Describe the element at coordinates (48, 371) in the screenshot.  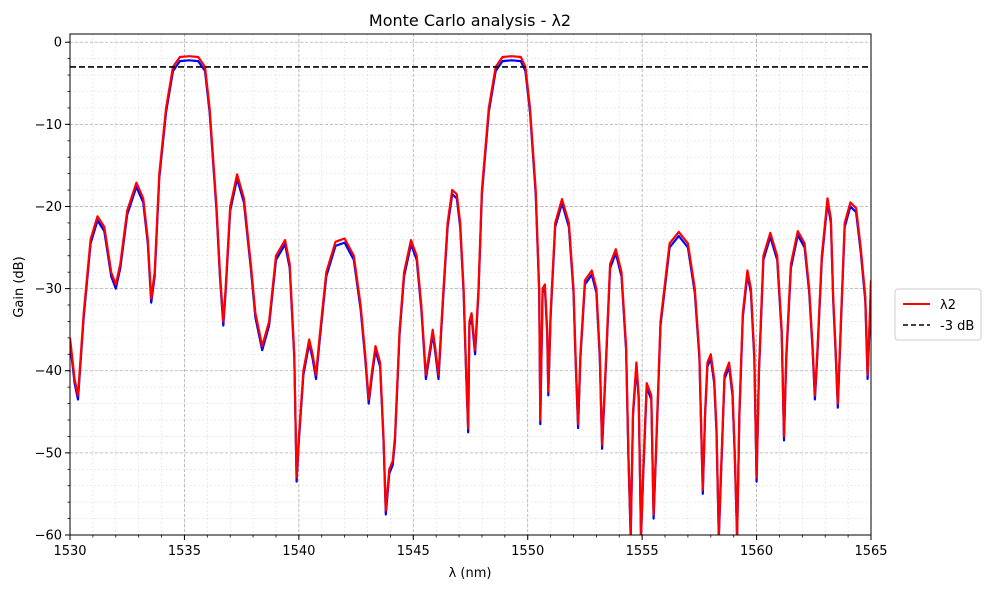
I see `y-tick-label: −40` at that location.